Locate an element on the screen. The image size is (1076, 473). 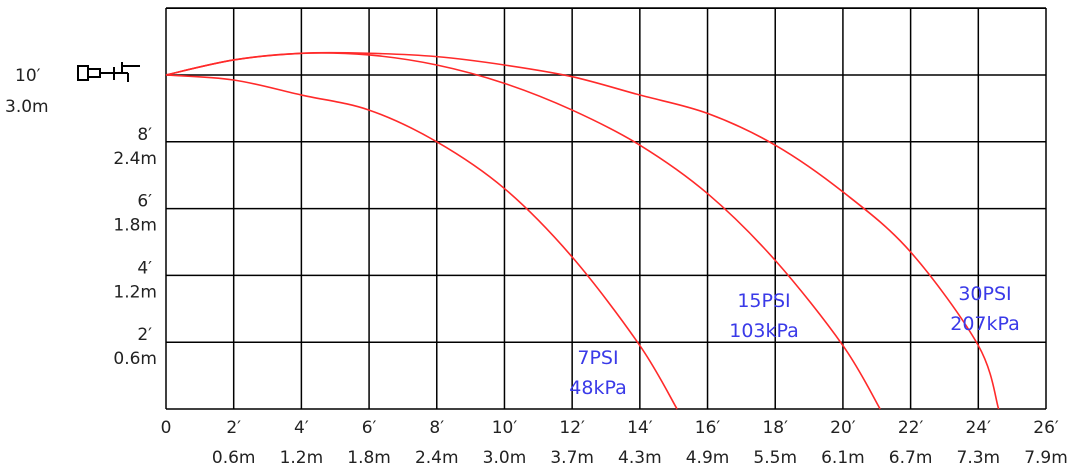
x-tick-label-m: 4.9m is located at coordinates (708, 458).